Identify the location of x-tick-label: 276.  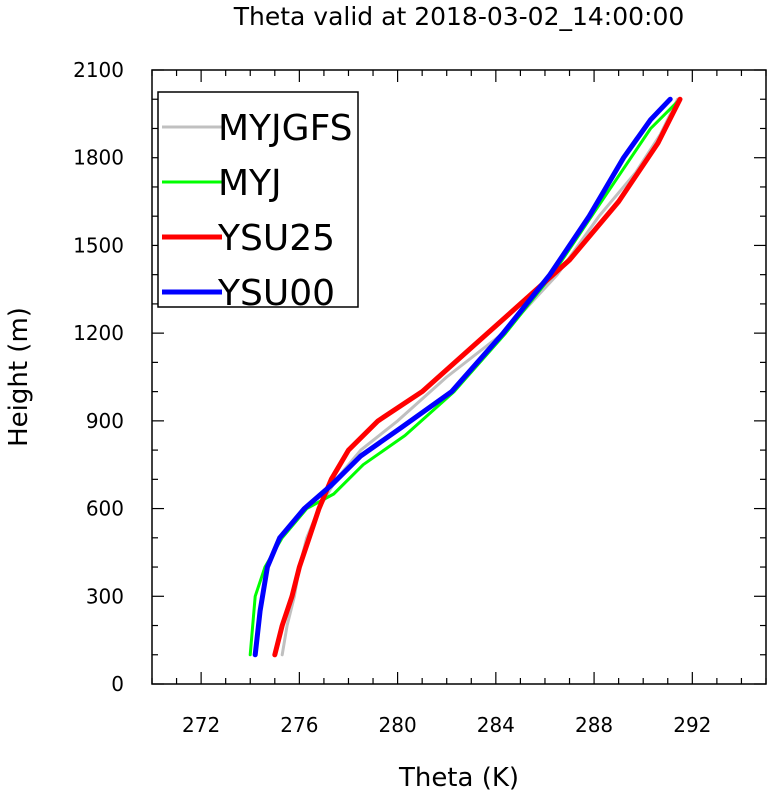
(299, 725).